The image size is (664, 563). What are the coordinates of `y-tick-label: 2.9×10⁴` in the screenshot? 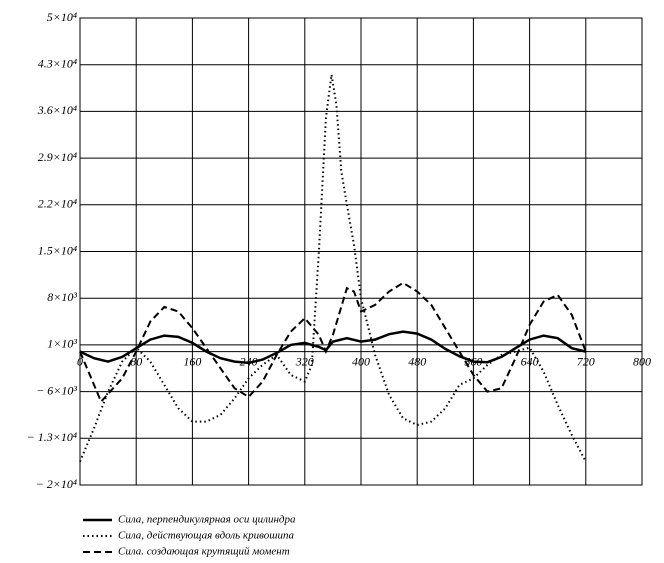 It's located at (57, 157).